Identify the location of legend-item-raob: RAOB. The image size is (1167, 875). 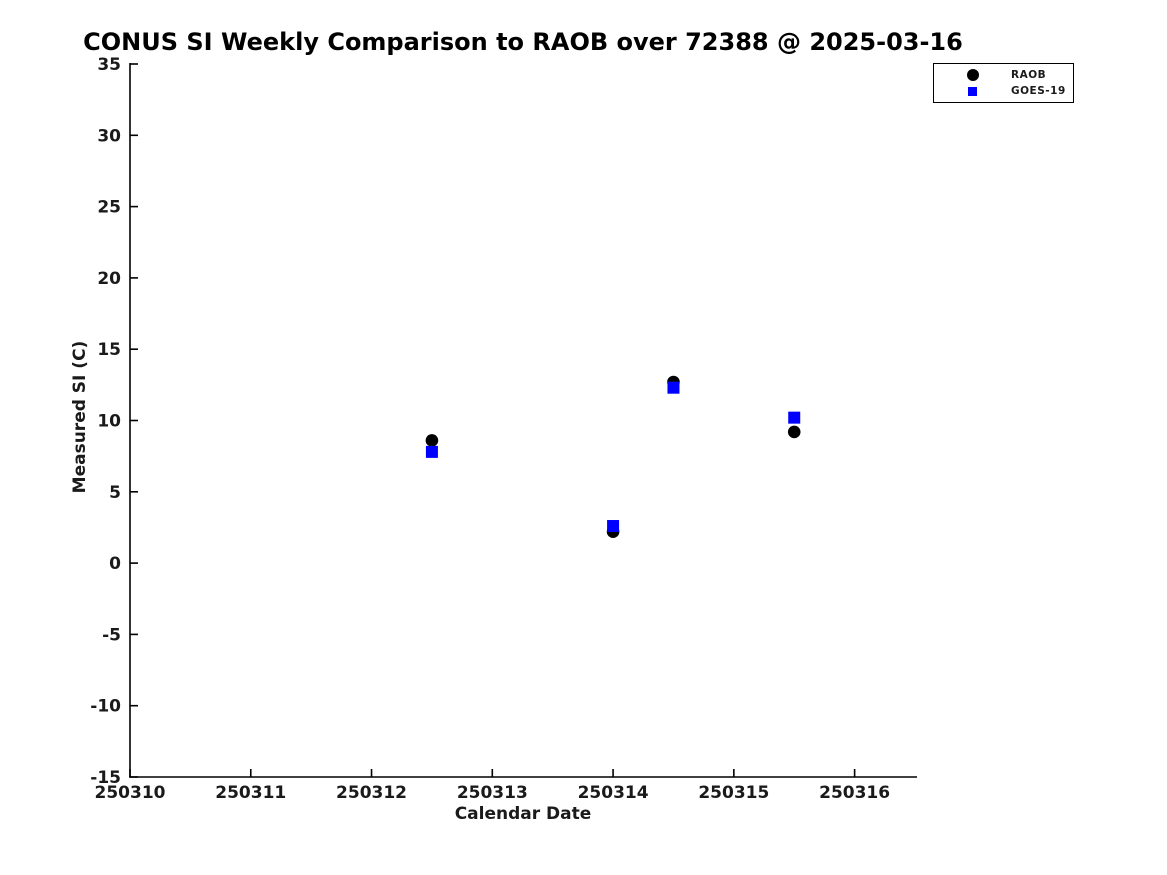
(1003, 75).